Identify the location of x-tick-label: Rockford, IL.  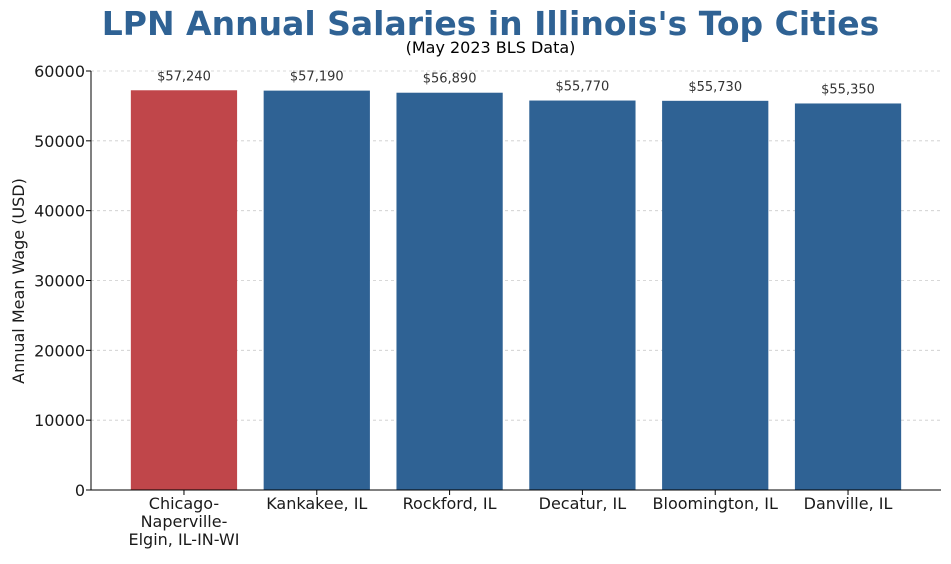
(450, 503).